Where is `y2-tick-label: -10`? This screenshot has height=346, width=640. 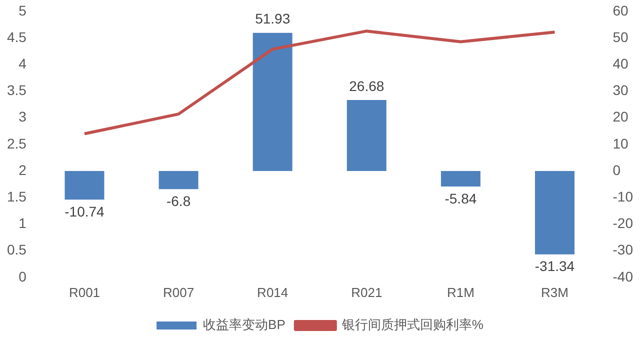 y2-tick-label: -10 is located at coordinates (623, 196).